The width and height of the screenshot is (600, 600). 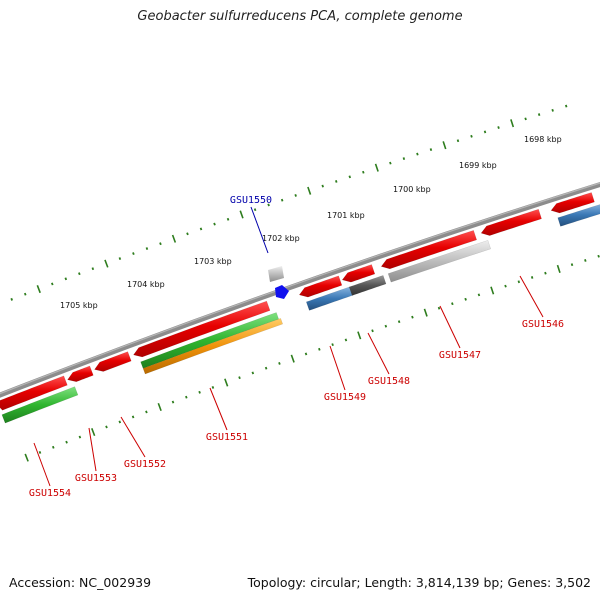 I want to click on gene-label-GSU1553: GSU1553, so click(x=96, y=478).